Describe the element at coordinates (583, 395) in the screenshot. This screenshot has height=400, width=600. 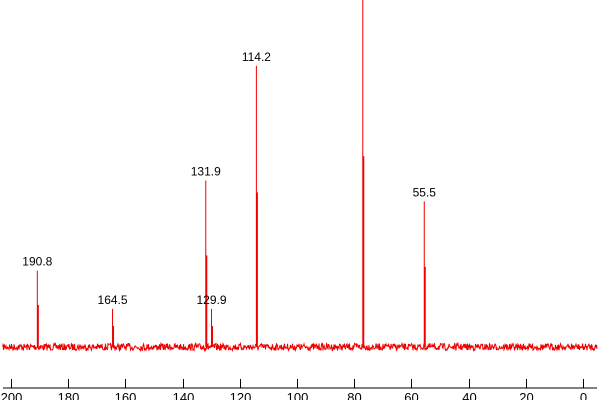
I see `tick-label: 0` at that location.